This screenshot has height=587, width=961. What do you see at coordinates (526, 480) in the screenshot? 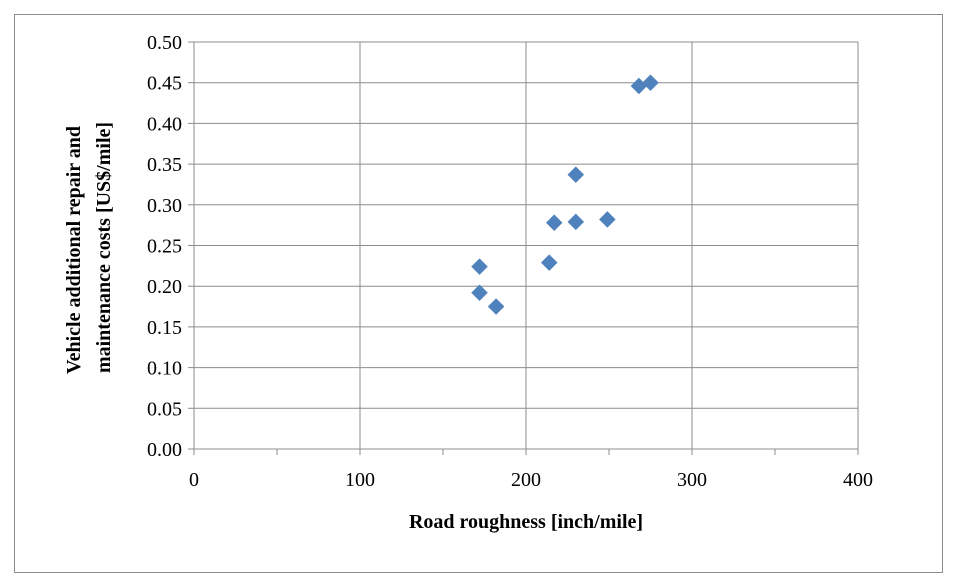
I see `x-tick-label: 200` at bounding box center [526, 480].